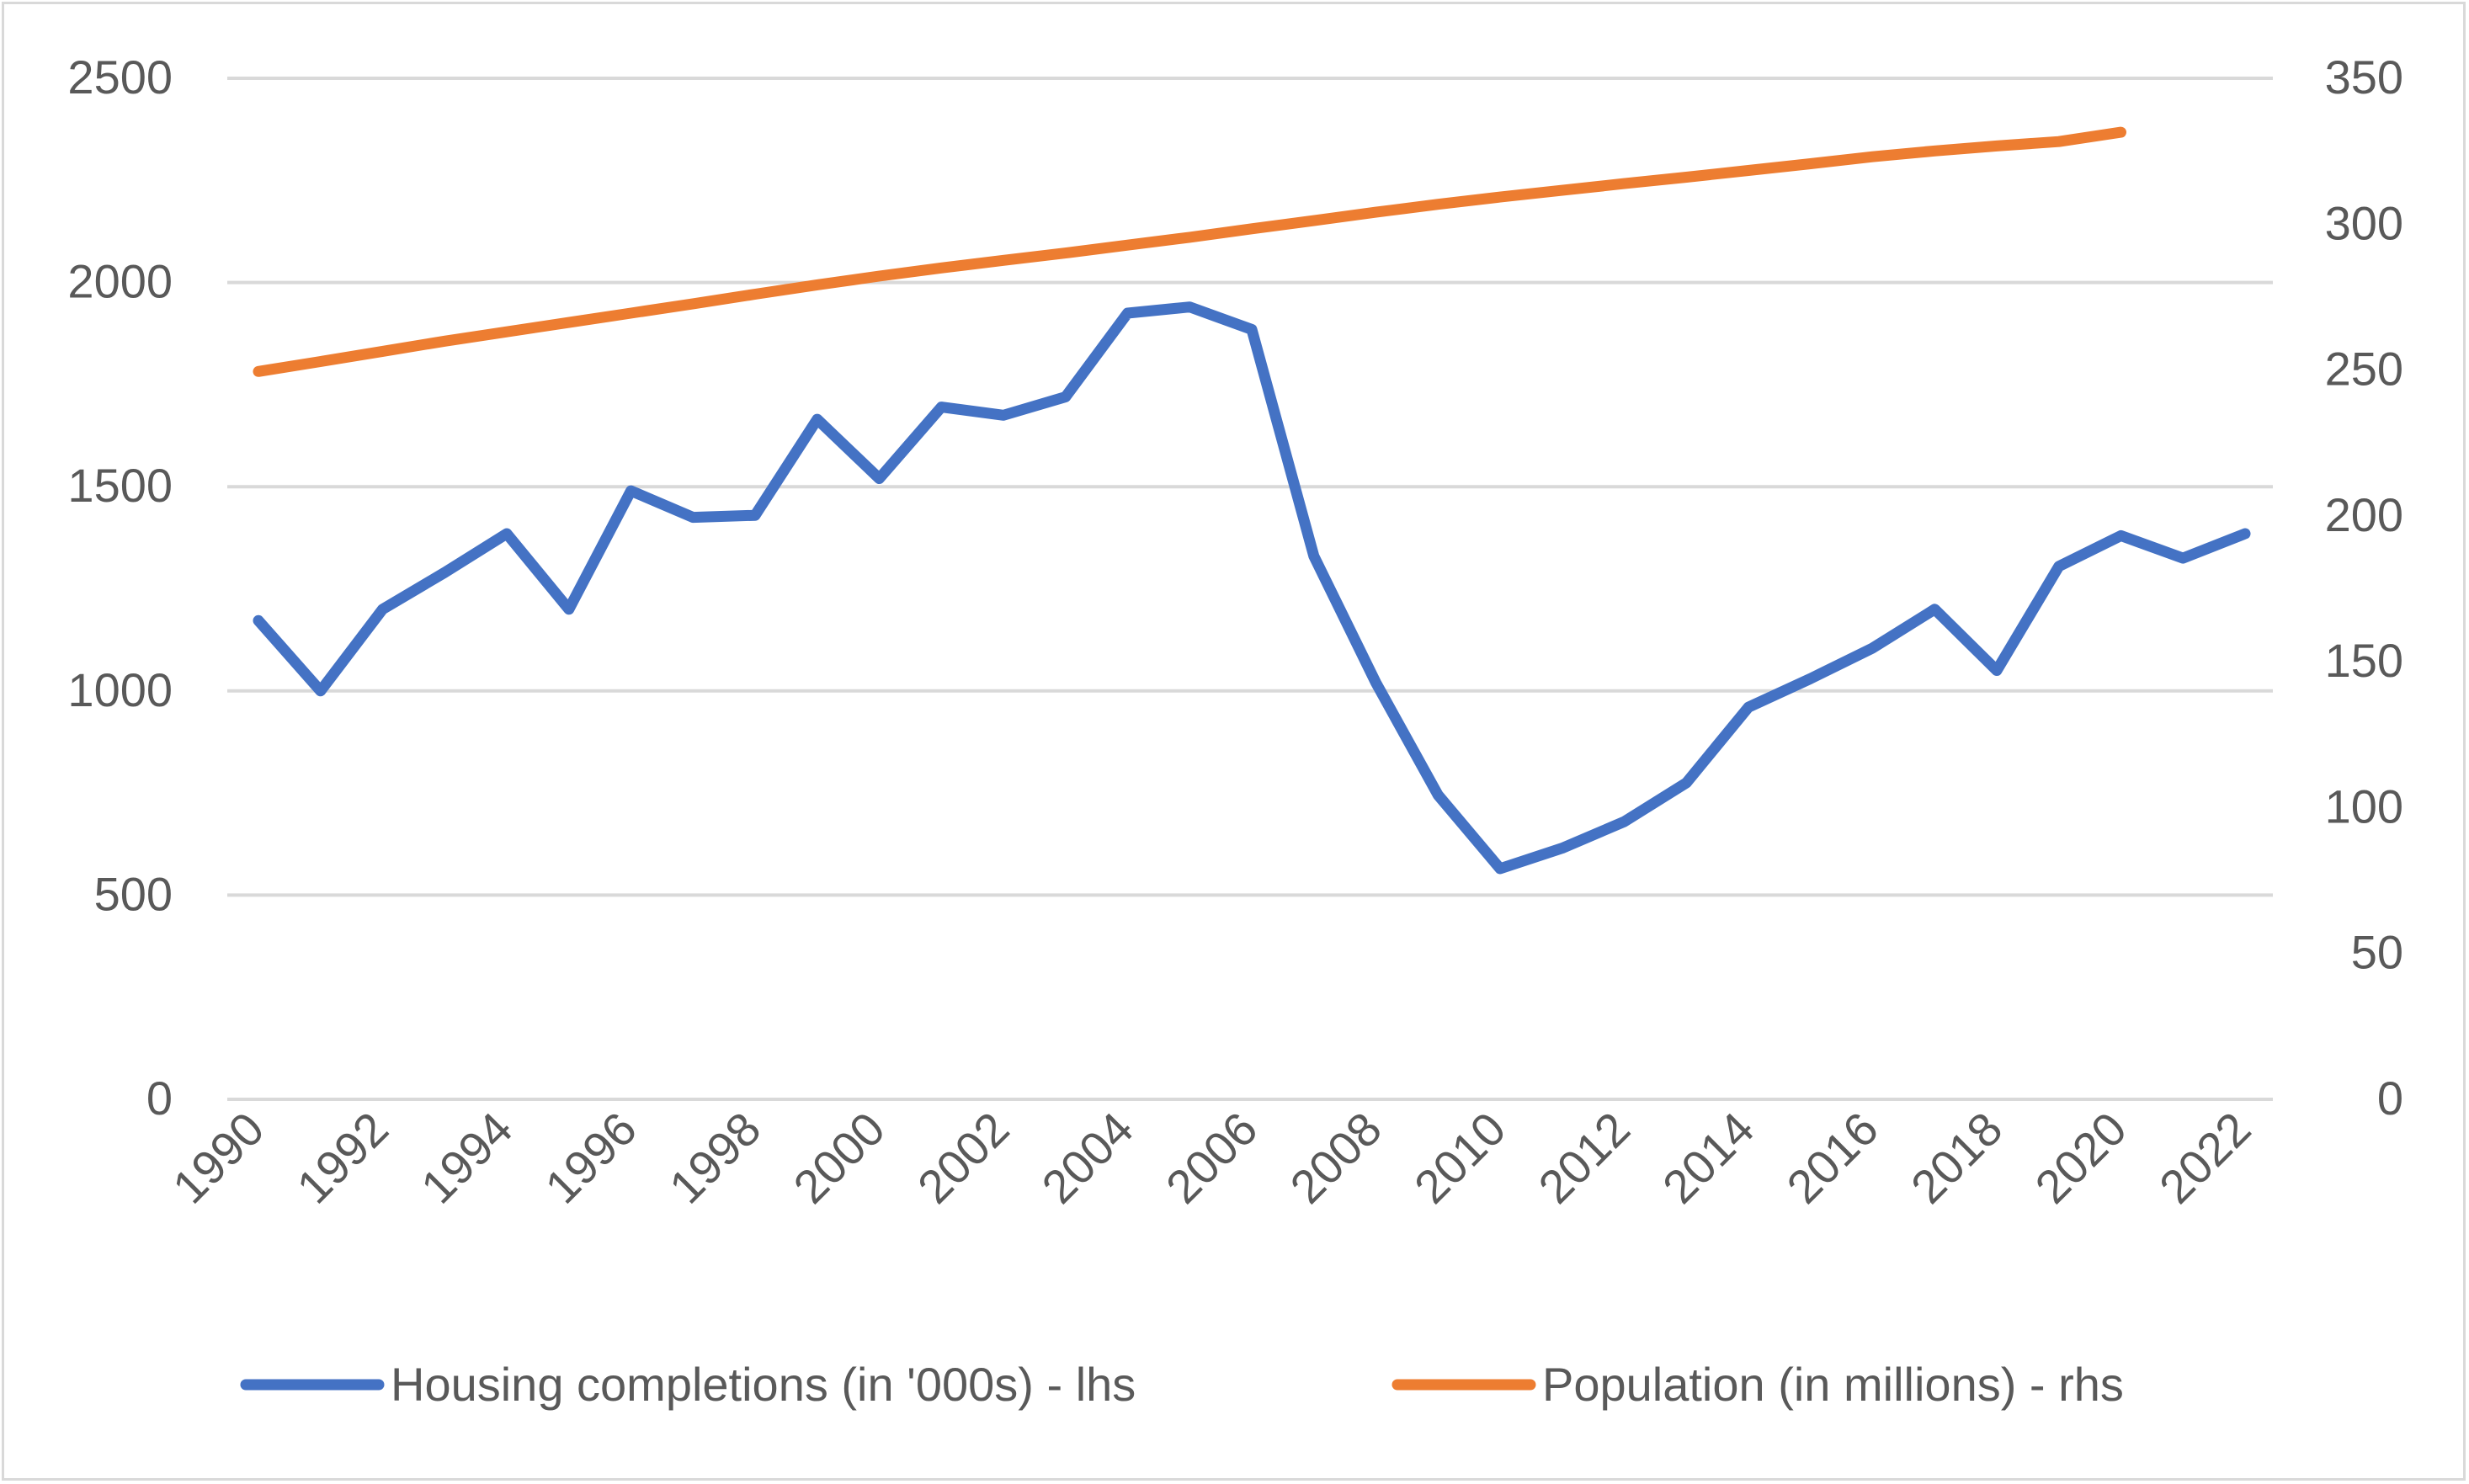  Describe the element at coordinates (2364, 369) in the screenshot. I see `y-right-tick-label: 250` at that location.